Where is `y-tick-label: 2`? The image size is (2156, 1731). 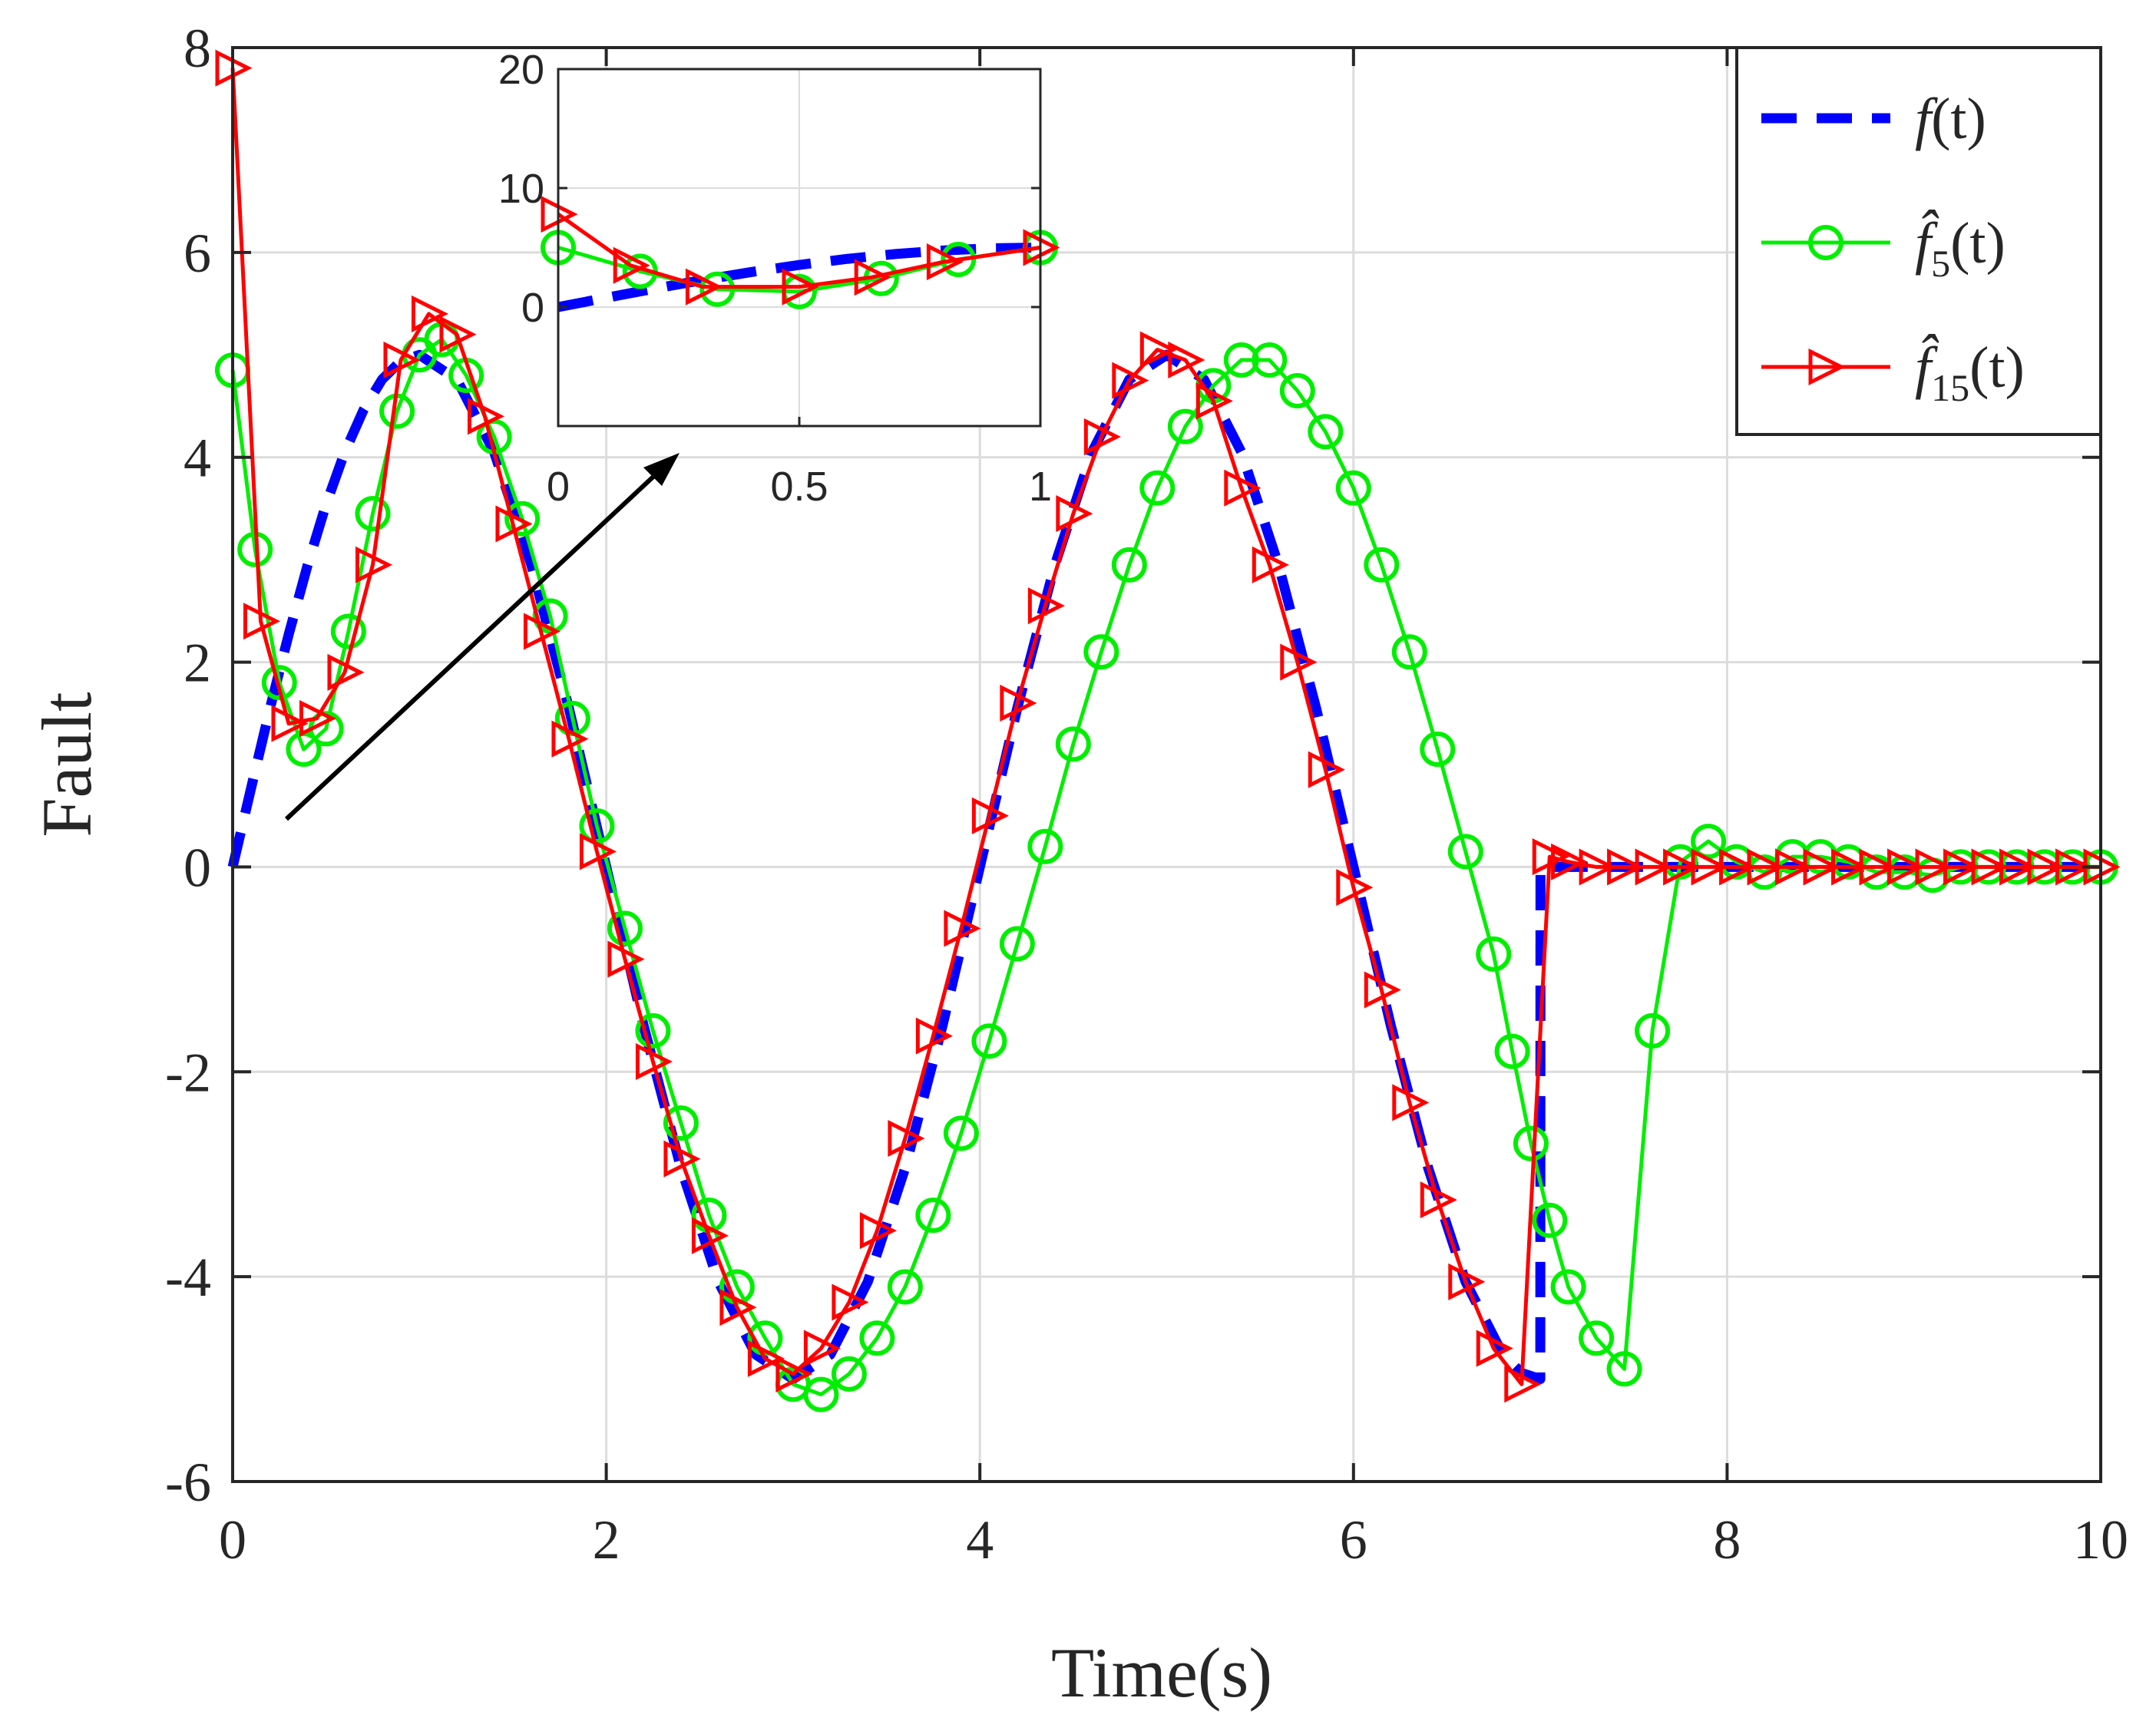
y-tick-label: 2 is located at coordinates (198, 663).